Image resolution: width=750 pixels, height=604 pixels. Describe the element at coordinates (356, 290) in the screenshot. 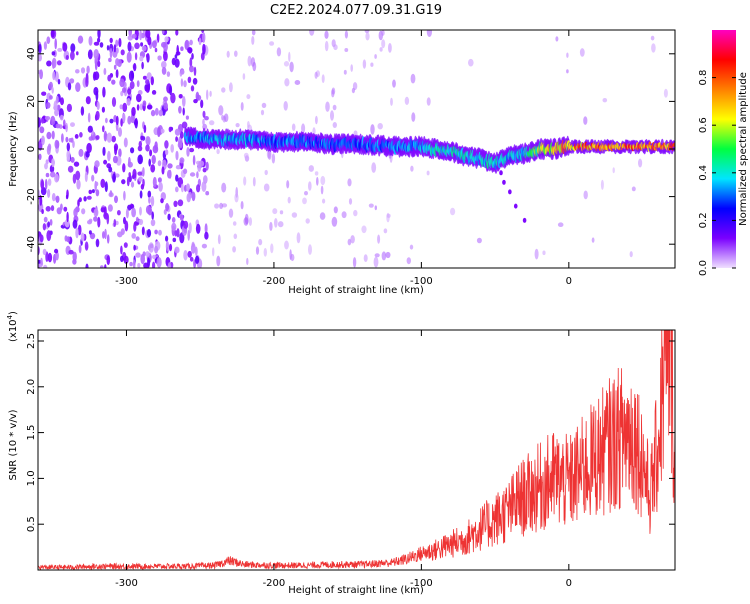

I see `spectrogram-xlabel: Height of straight line (km)` at that location.